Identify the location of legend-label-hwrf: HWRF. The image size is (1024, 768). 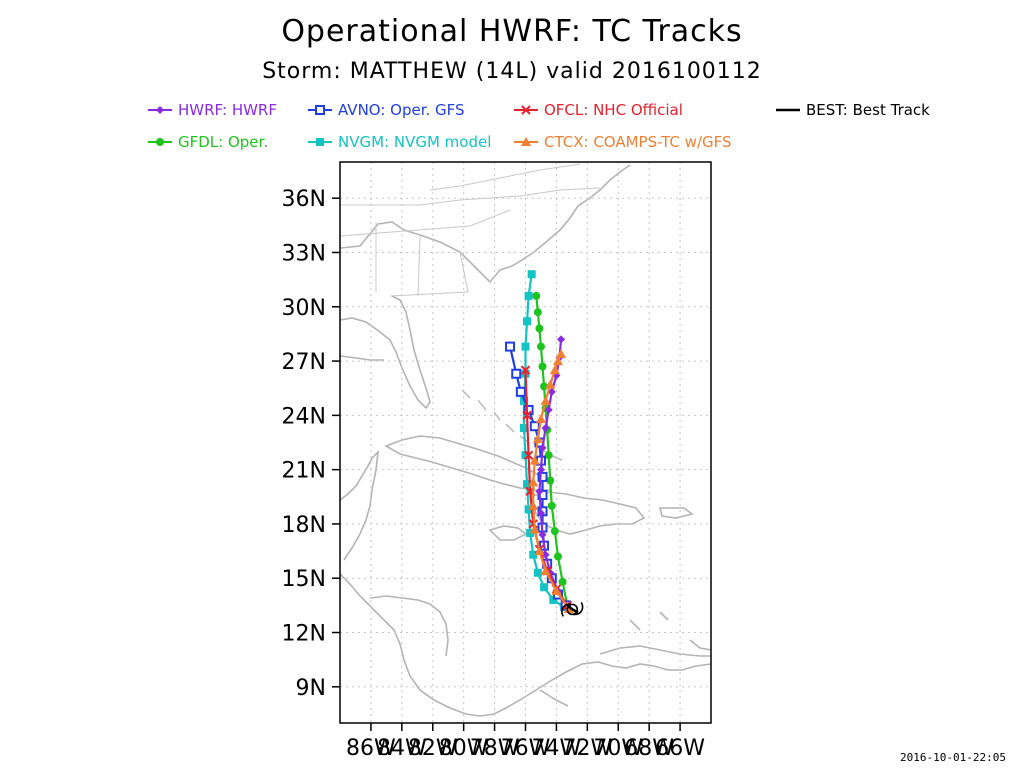
(227, 110).